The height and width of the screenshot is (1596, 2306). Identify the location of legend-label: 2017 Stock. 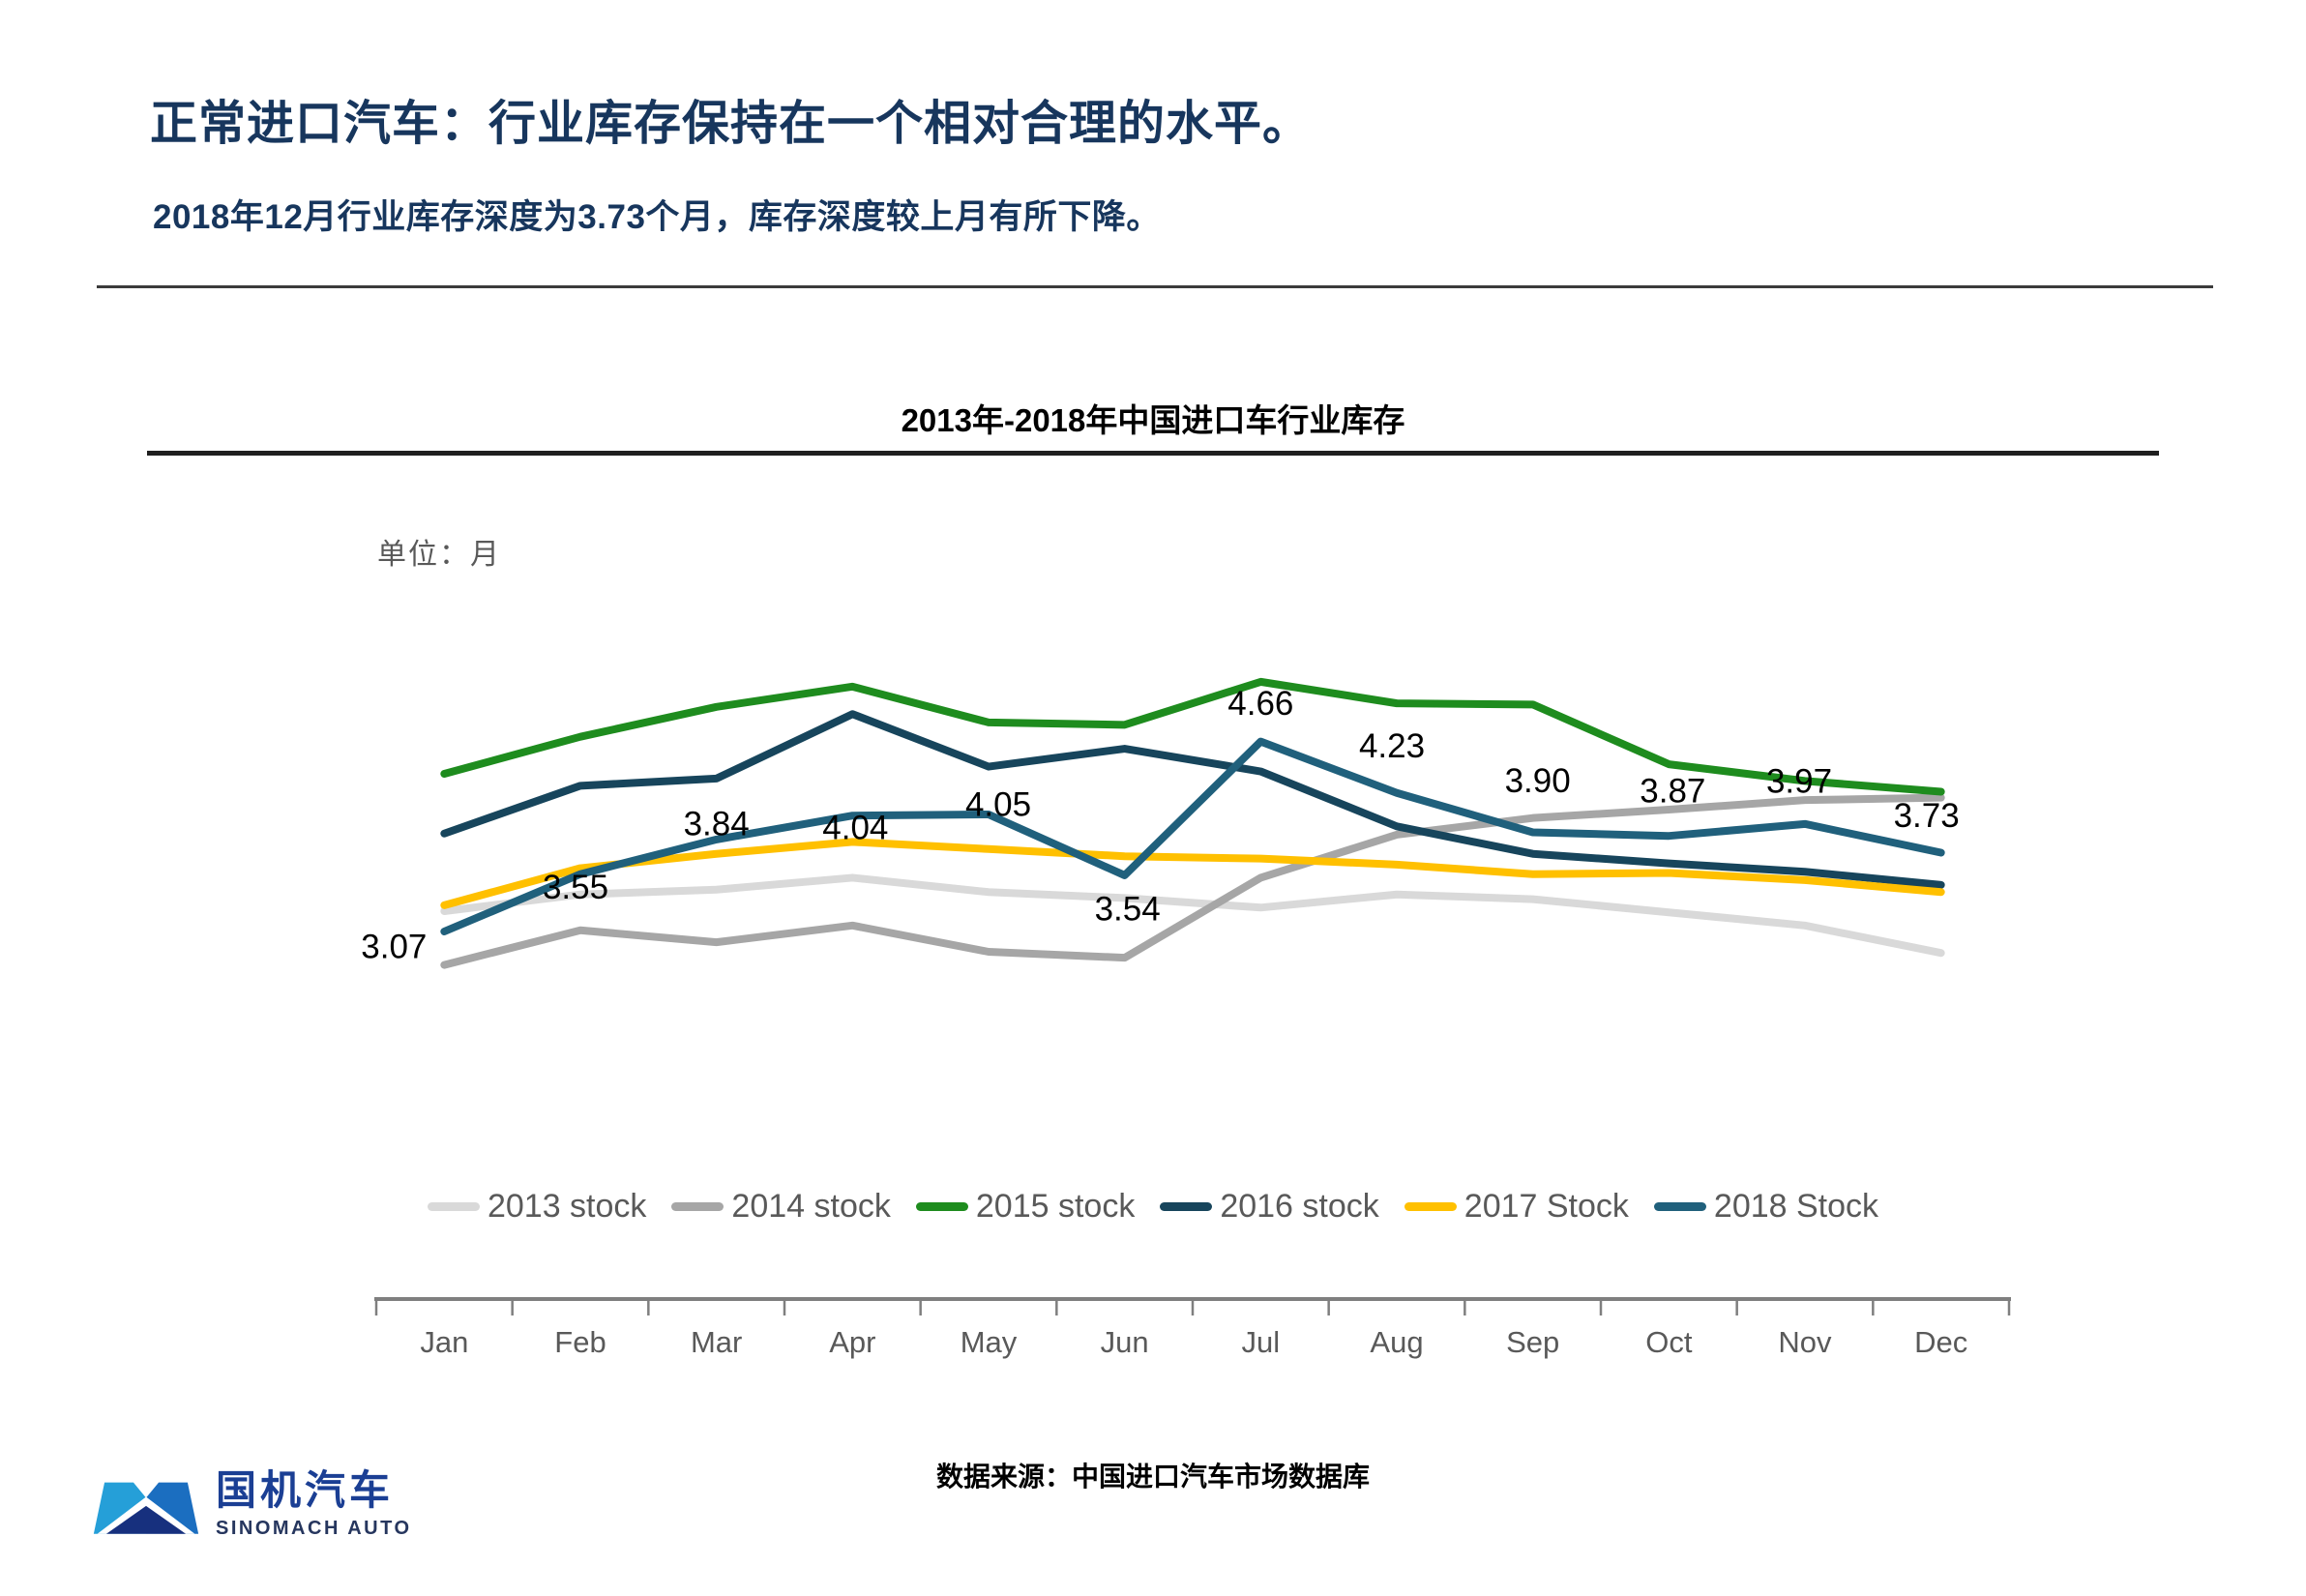
(1546, 1206).